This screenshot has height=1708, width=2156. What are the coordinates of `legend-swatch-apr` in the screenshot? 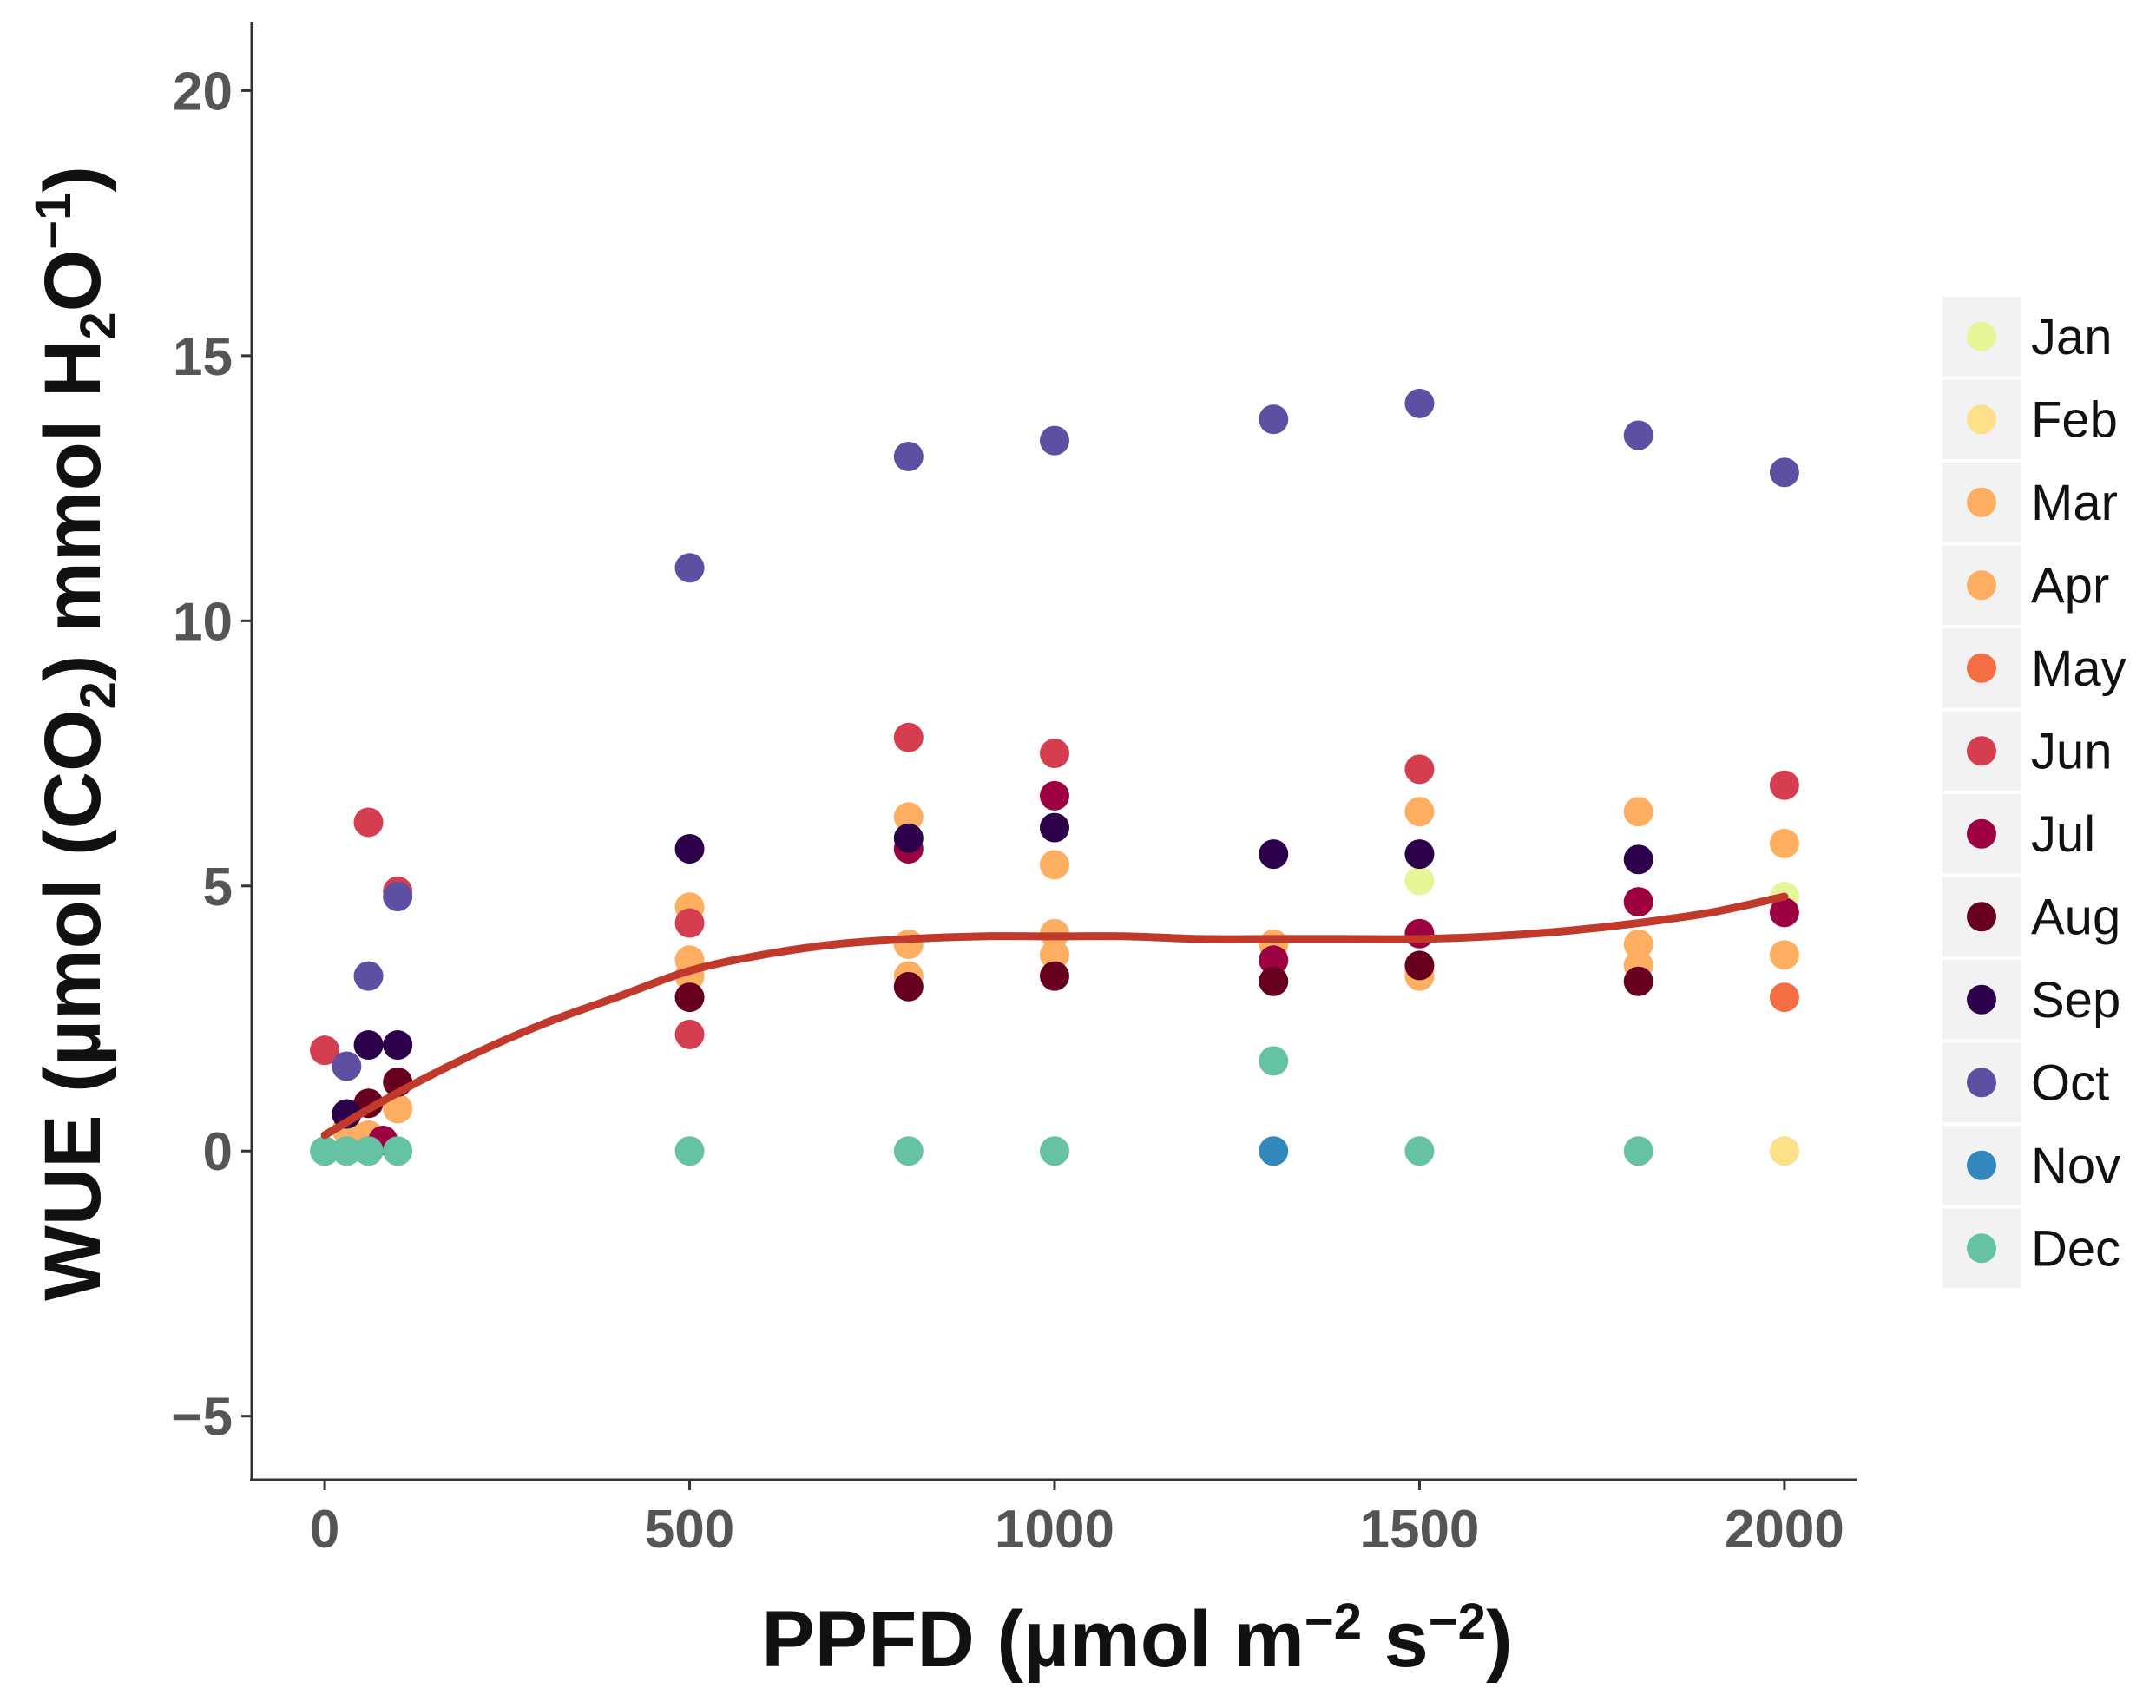 It's located at (1981, 585).